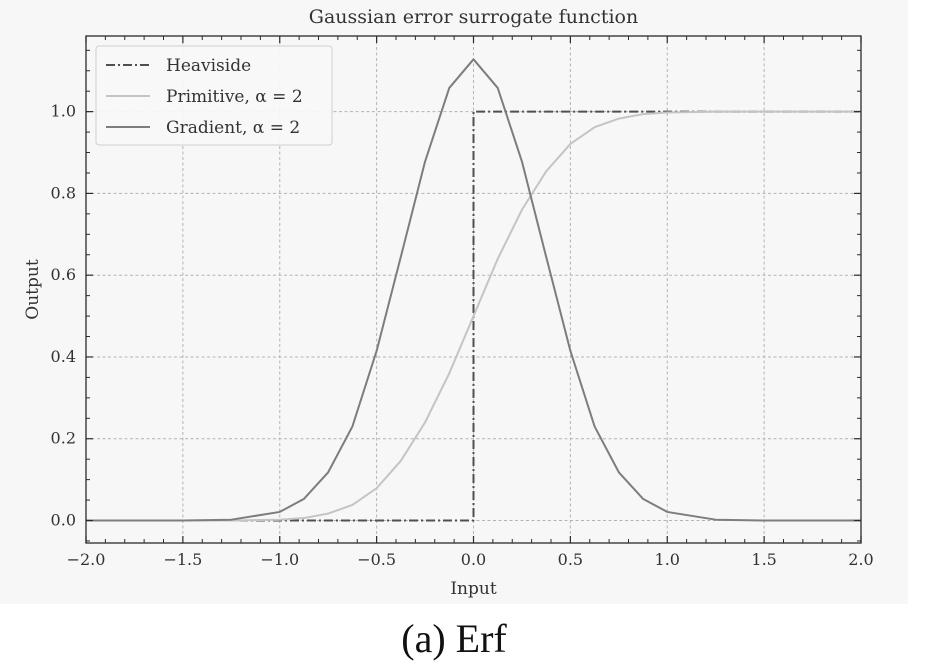 This screenshot has width=929, height=672. Describe the element at coordinates (63, 356) in the screenshot. I see `y-tick-label: 0.4` at that location.